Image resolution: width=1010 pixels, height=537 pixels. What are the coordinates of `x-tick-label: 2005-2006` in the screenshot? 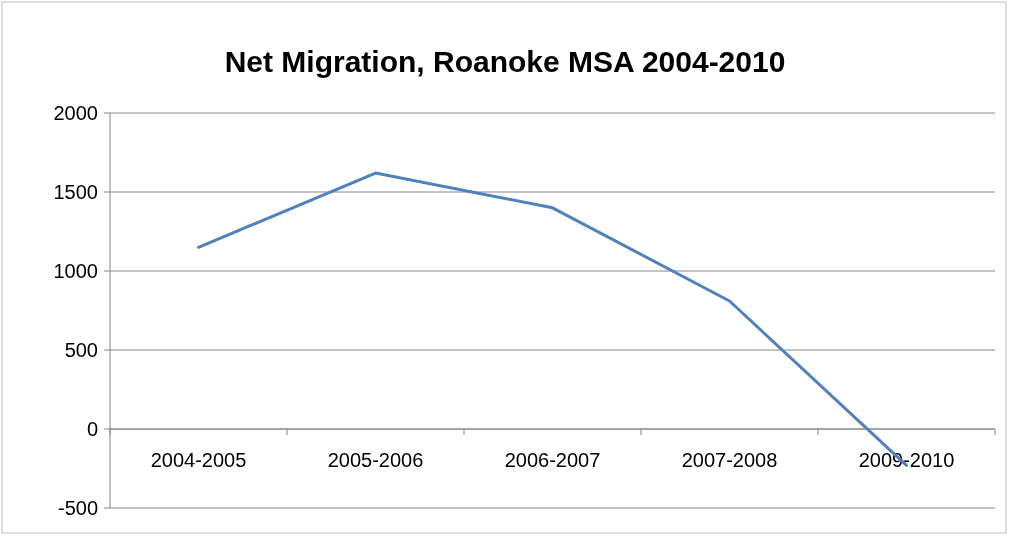 It's located at (375, 460).